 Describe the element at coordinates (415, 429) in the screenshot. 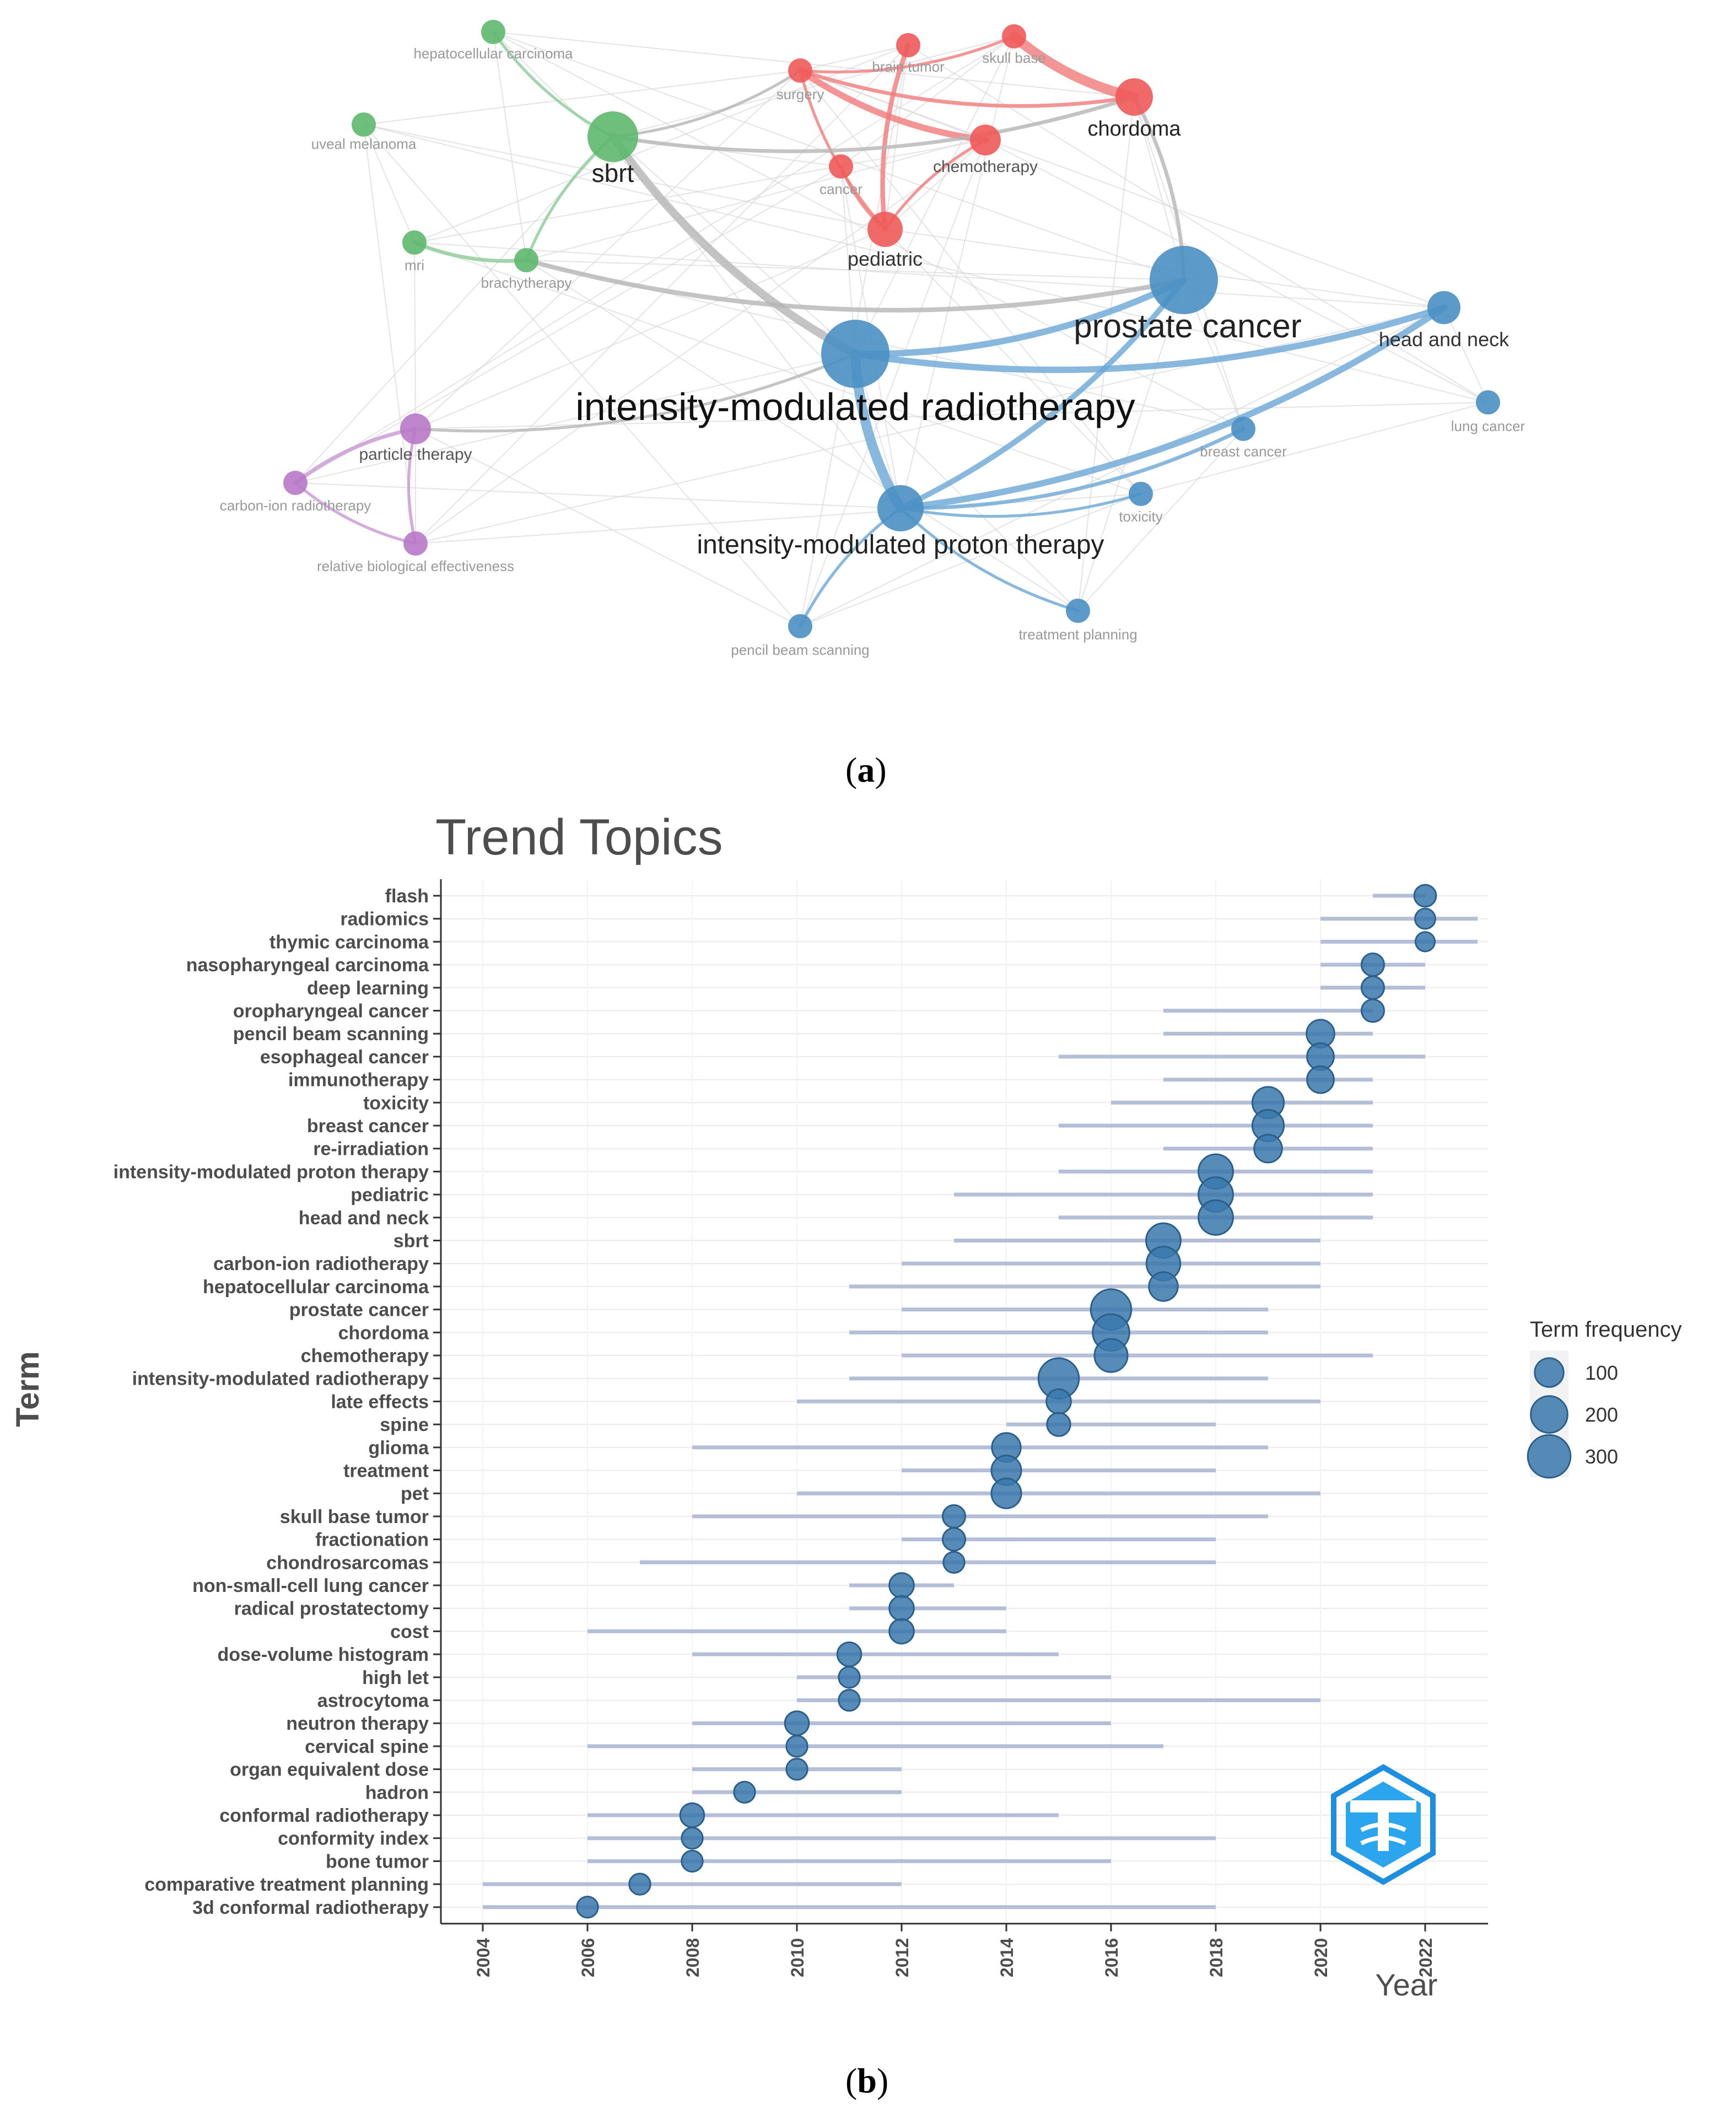

I see `node-particle-therapy` at that location.